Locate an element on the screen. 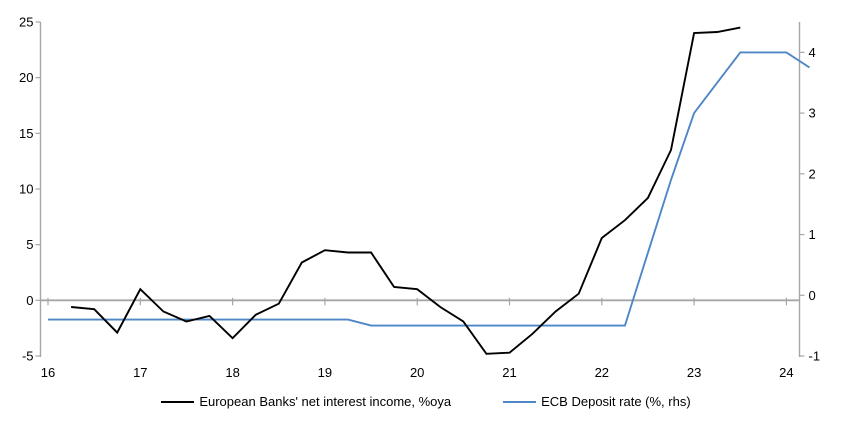  right-axis-tick-label: -1 is located at coordinates (815, 356).